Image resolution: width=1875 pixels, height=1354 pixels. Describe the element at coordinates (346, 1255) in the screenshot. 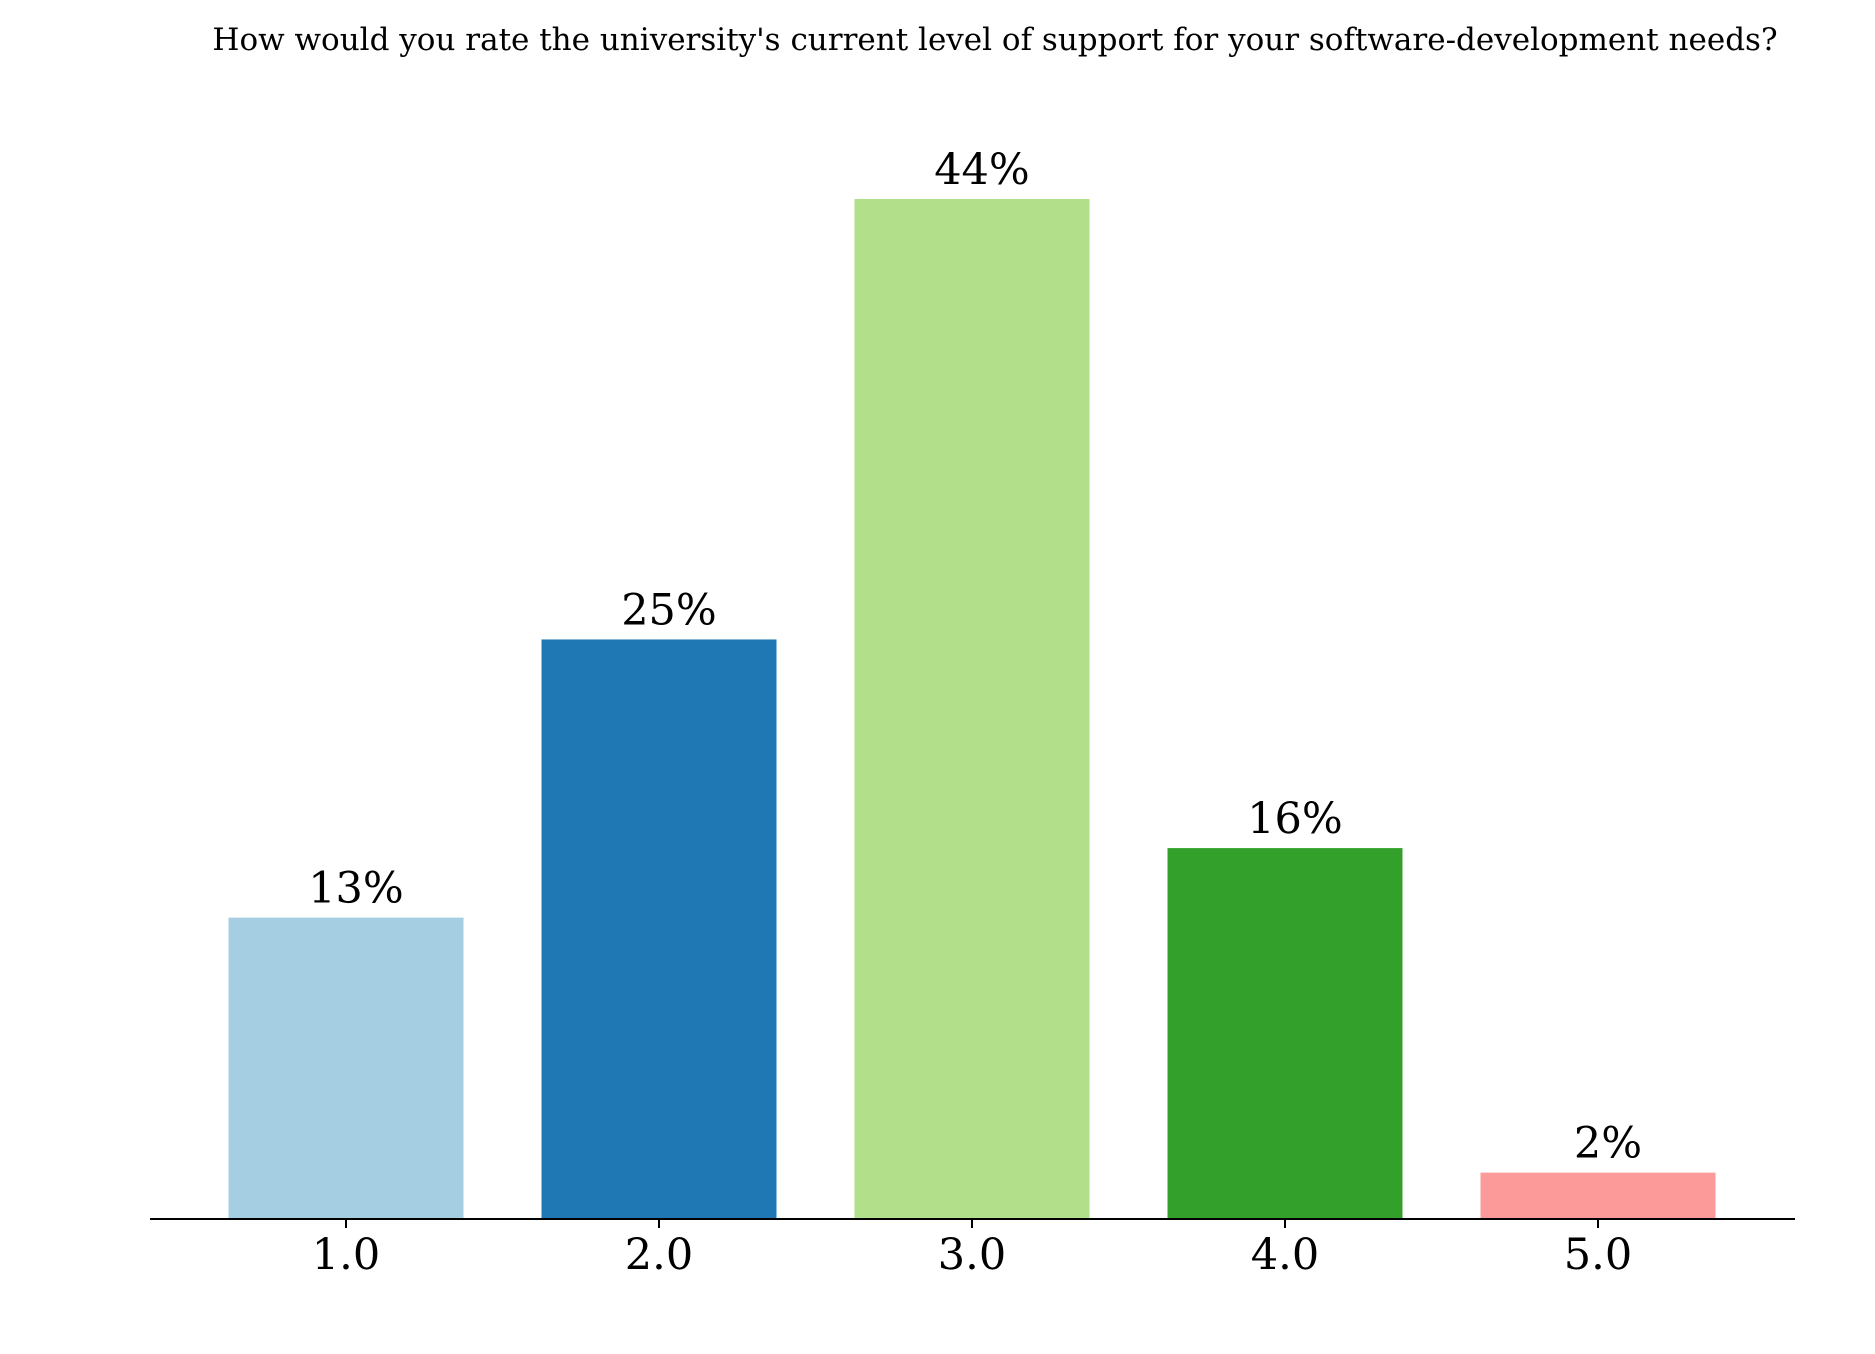

I see `x-tick-label-1: 1.0` at that location.